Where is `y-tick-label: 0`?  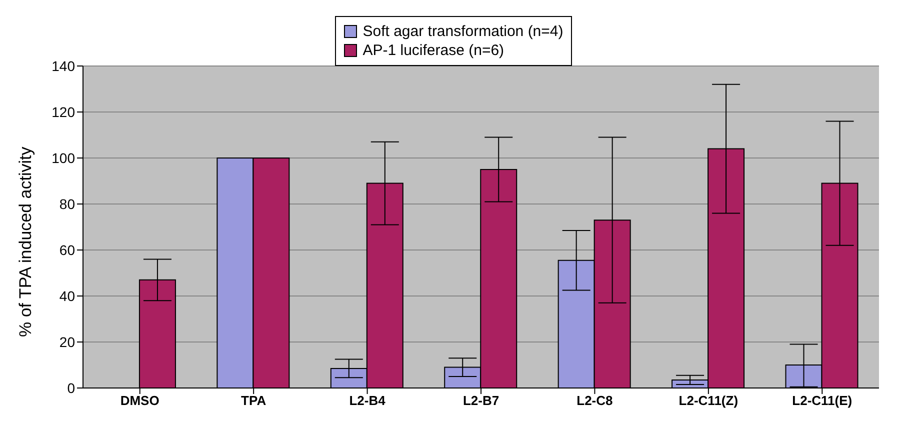
y-tick-label: 0 is located at coordinates (71, 388).